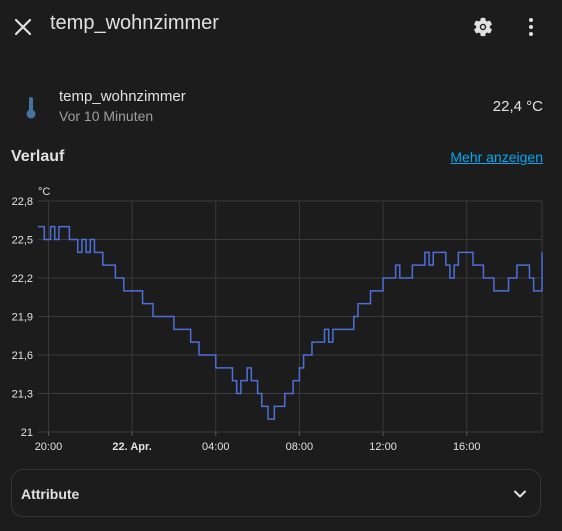 The height and width of the screenshot is (531, 562). What do you see at coordinates (496, 157) in the screenshot?
I see `show-more-link: Mehr anzeigen` at bounding box center [496, 157].